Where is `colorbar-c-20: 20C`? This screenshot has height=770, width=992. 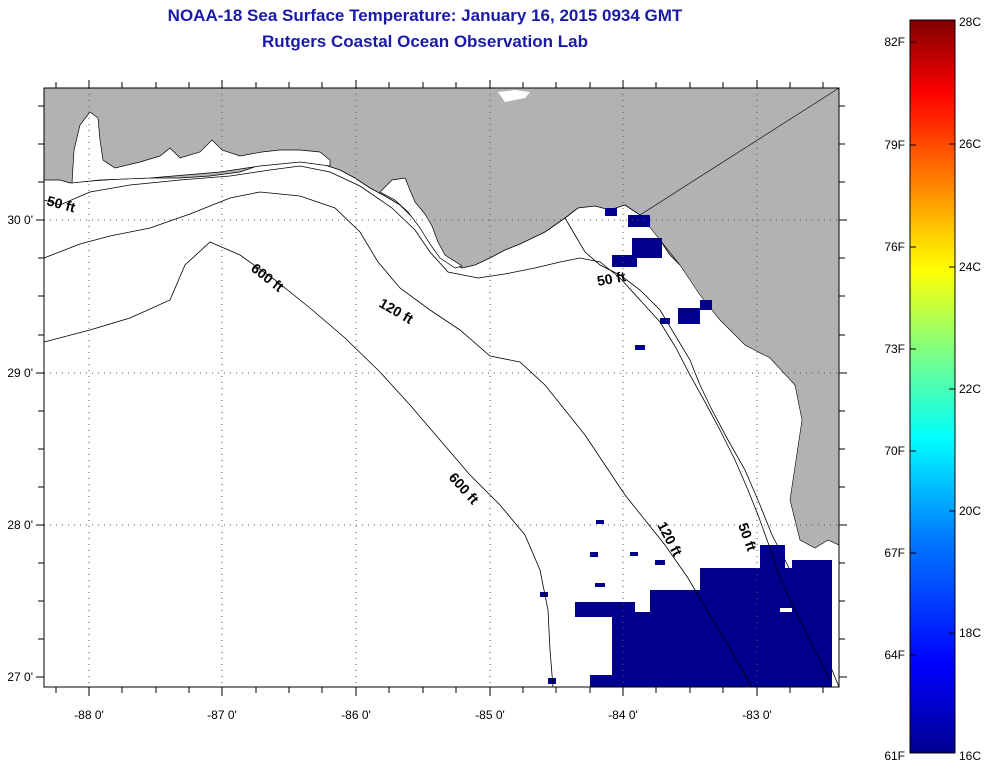 colorbar-c-20: 20C is located at coordinates (970, 511).